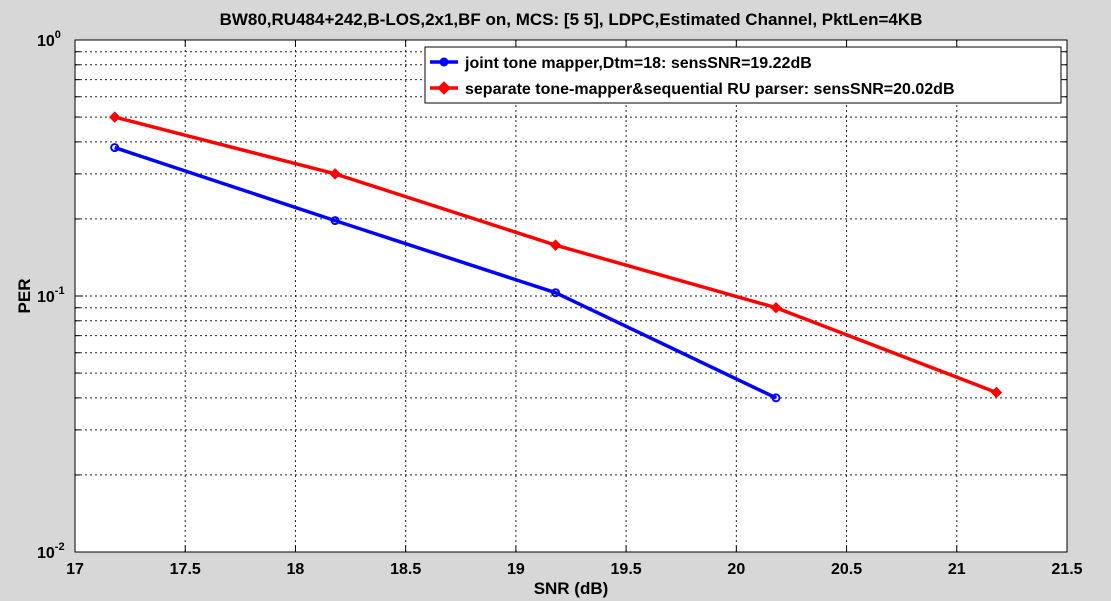  I want to click on x-tick-label: 18.5, so click(405, 569).